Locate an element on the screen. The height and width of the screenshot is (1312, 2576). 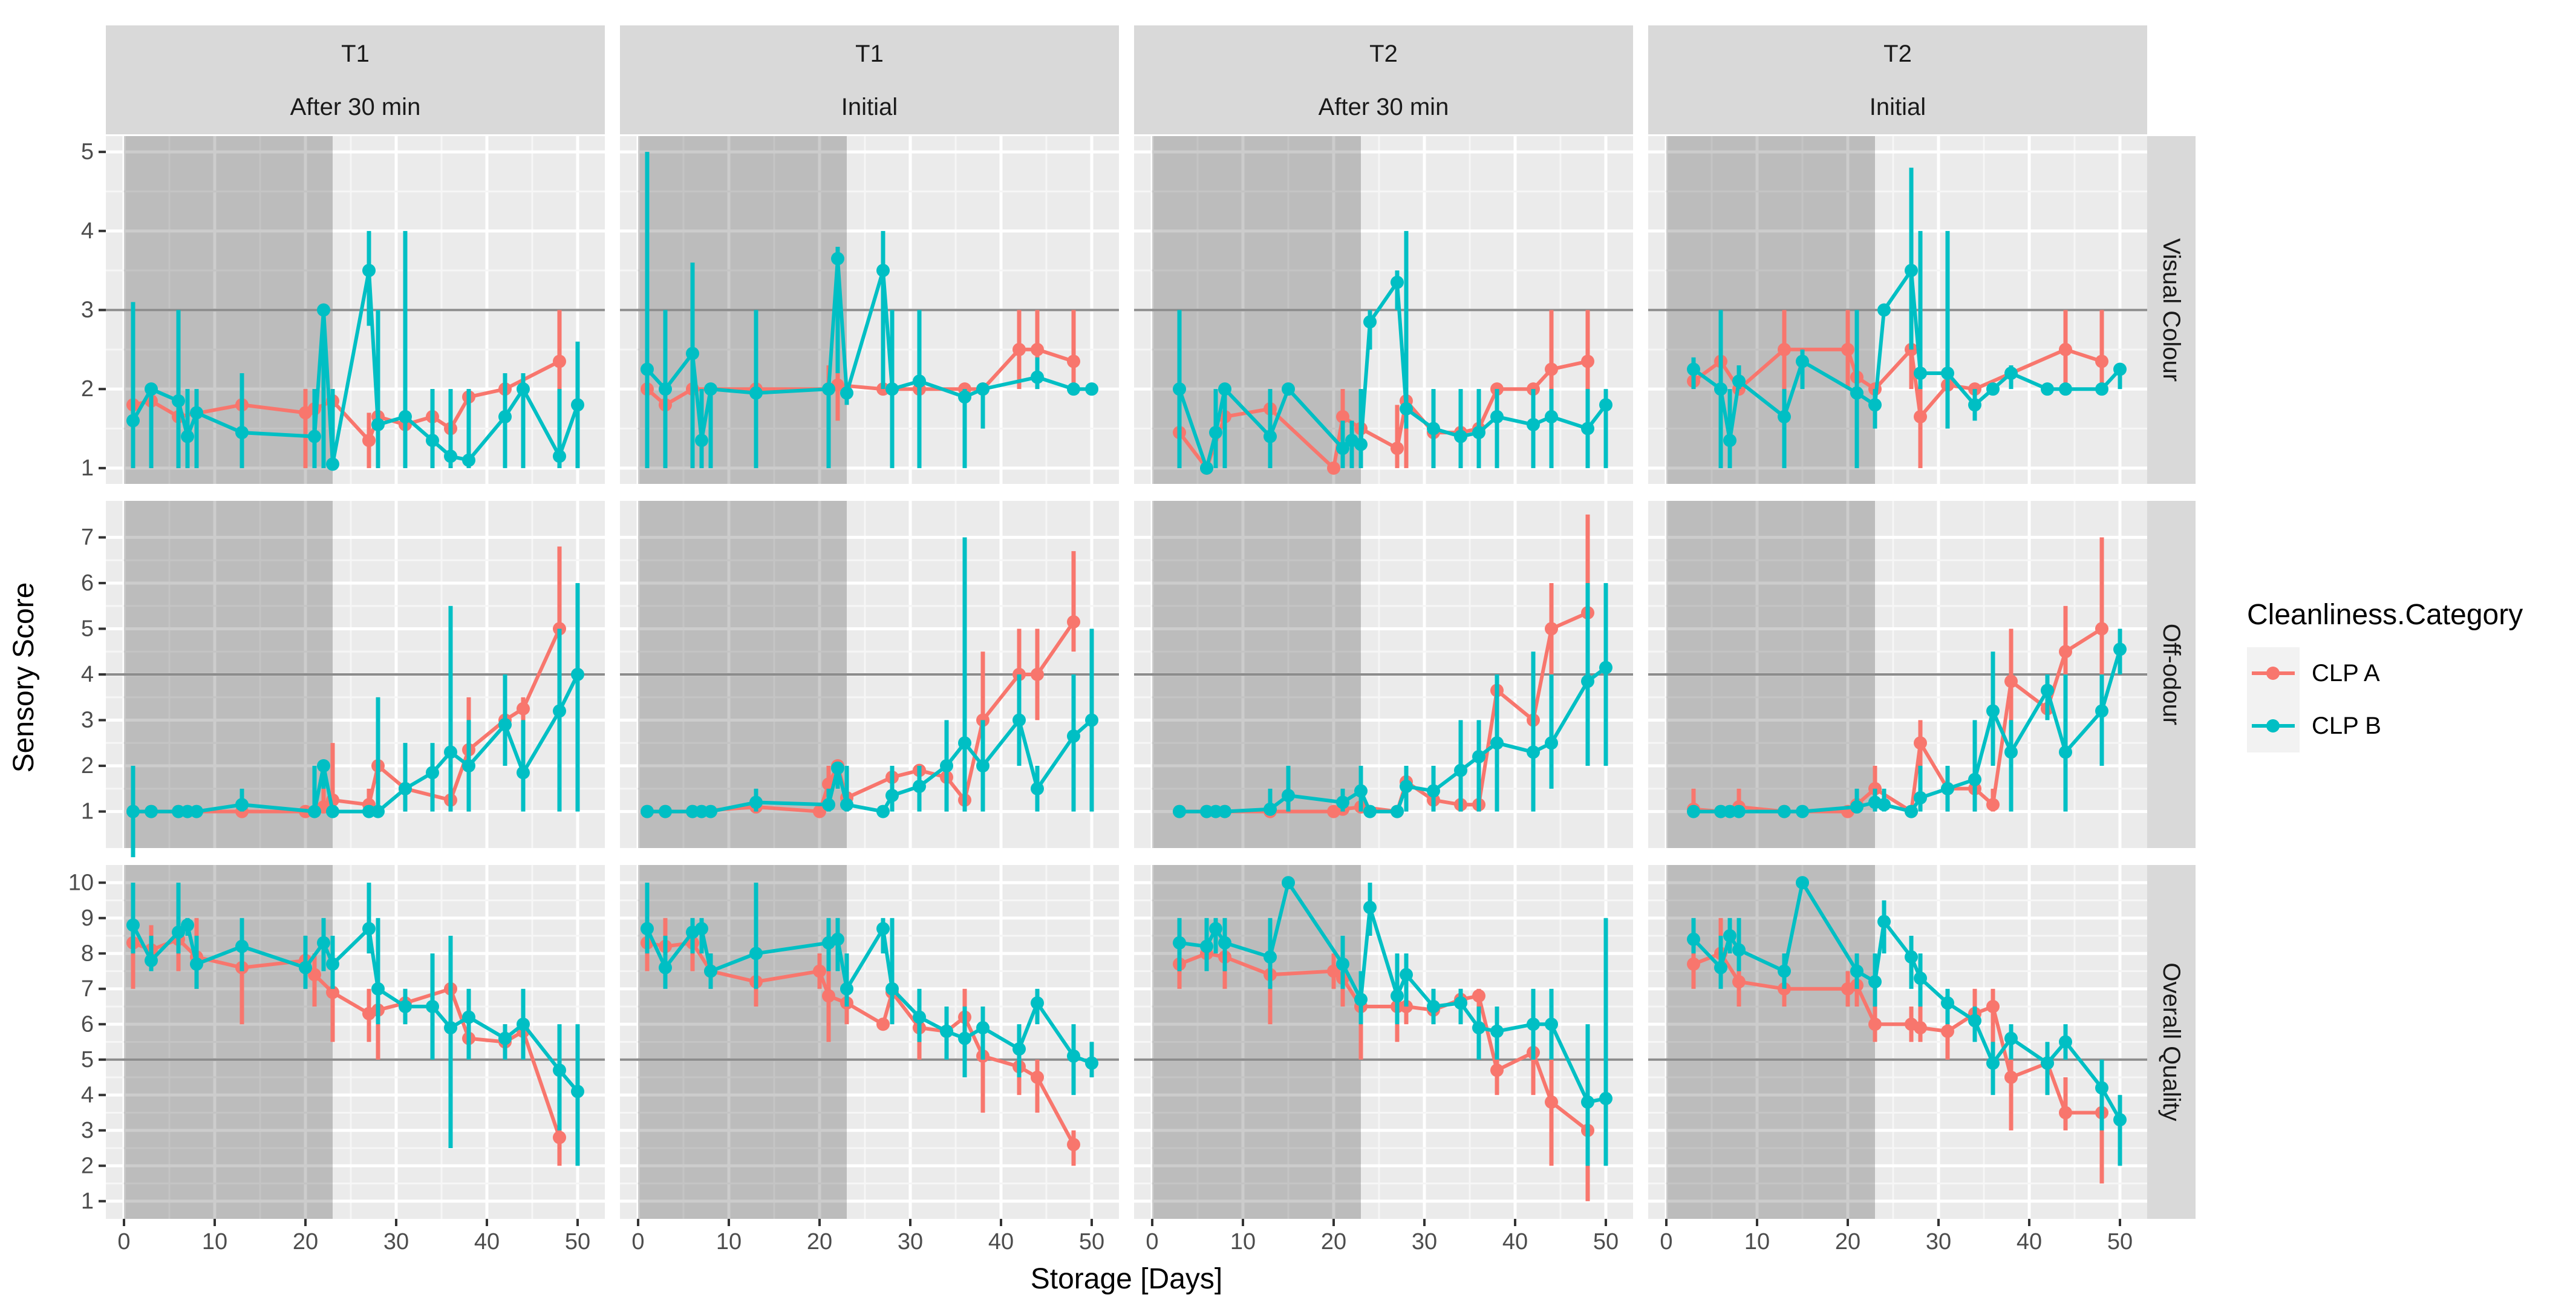
y-tick-label: 8 is located at coordinates (87, 954).